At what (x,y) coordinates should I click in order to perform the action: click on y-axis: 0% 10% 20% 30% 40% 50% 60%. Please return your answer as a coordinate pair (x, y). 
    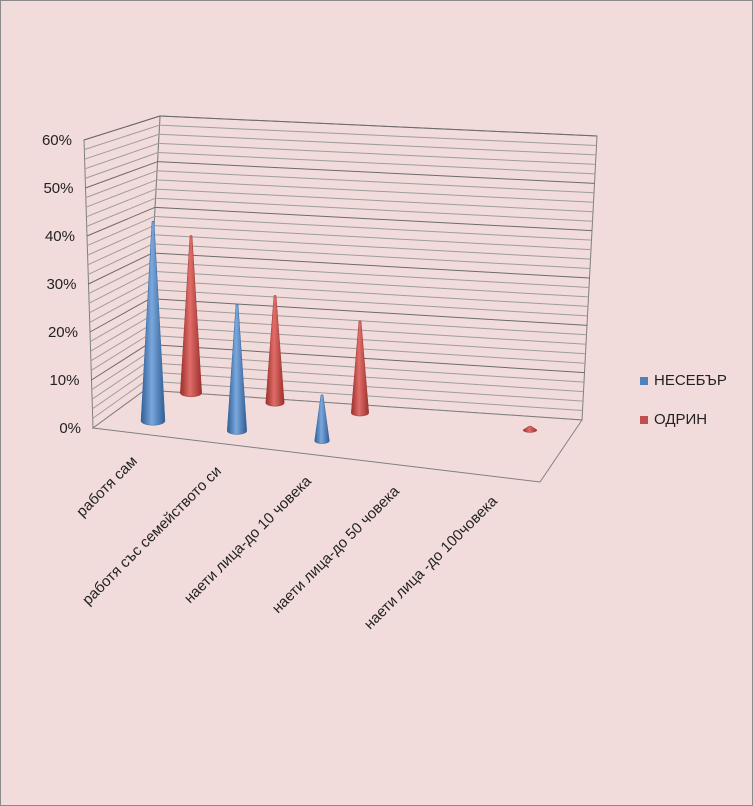
    Looking at the image, I should click on (61, 284).